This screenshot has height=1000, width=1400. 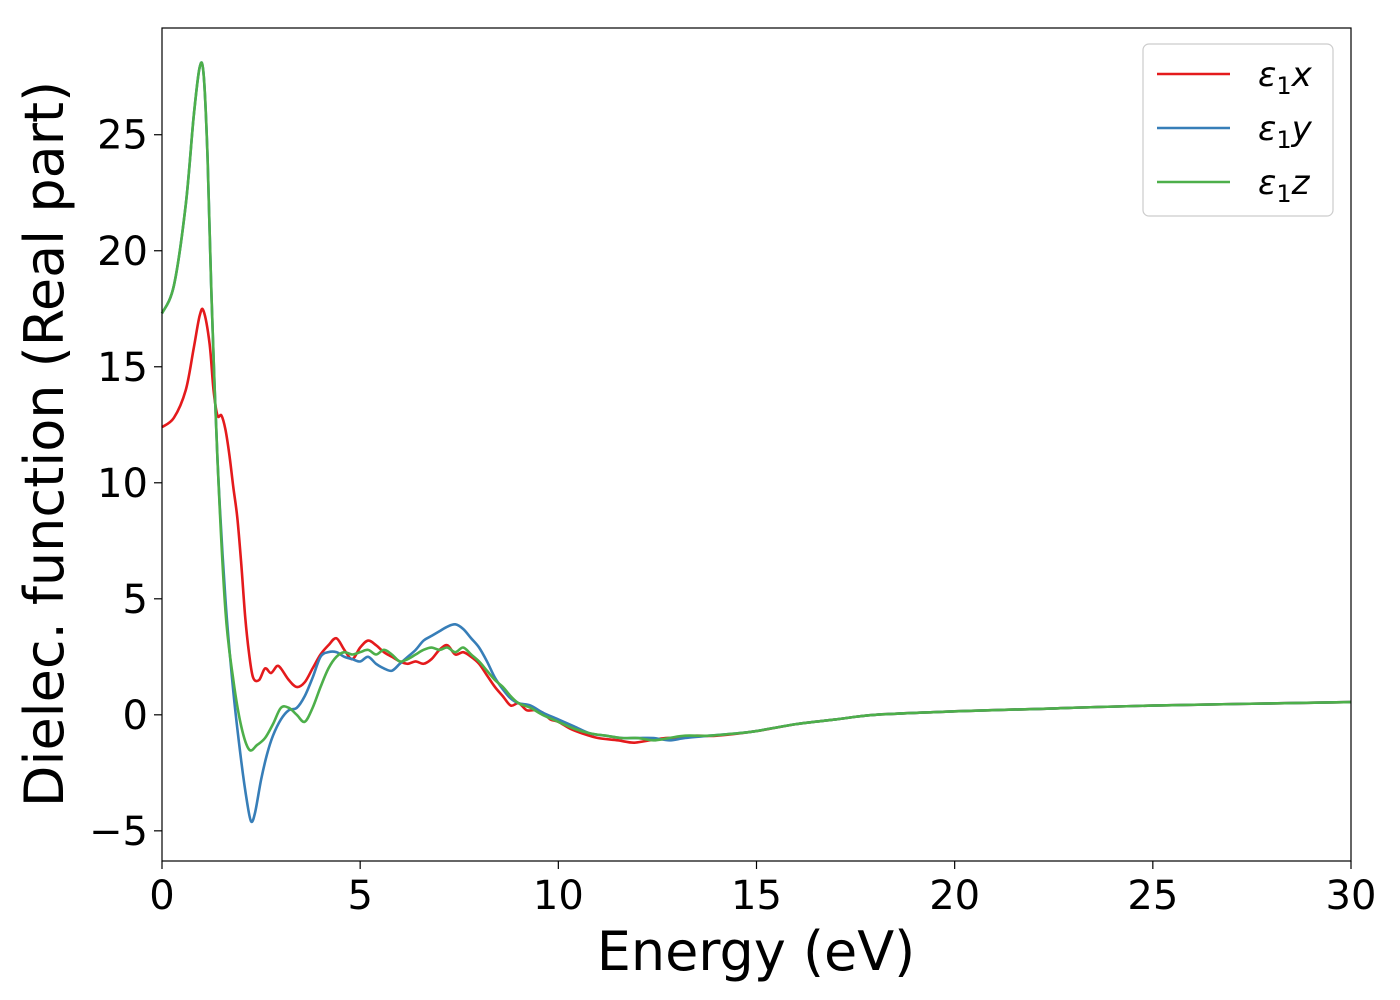 What do you see at coordinates (161, 896) in the screenshot?
I see `x-tick-label: 0` at bounding box center [161, 896].